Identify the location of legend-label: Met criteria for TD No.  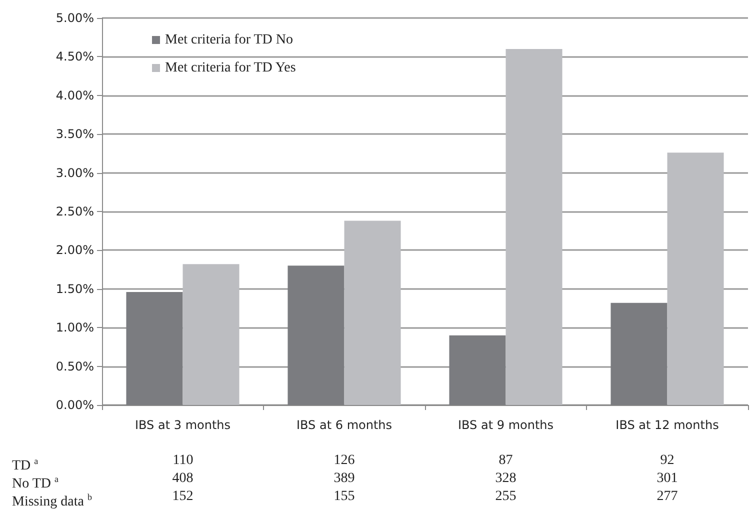
(229, 40).